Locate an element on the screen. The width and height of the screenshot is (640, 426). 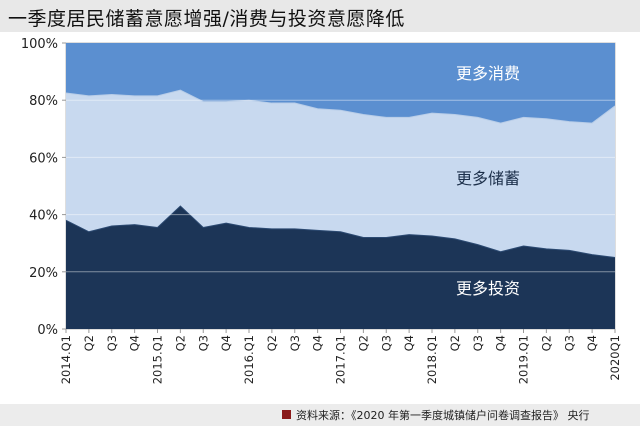
y-tick-label: 40% is located at coordinates (43, 216).